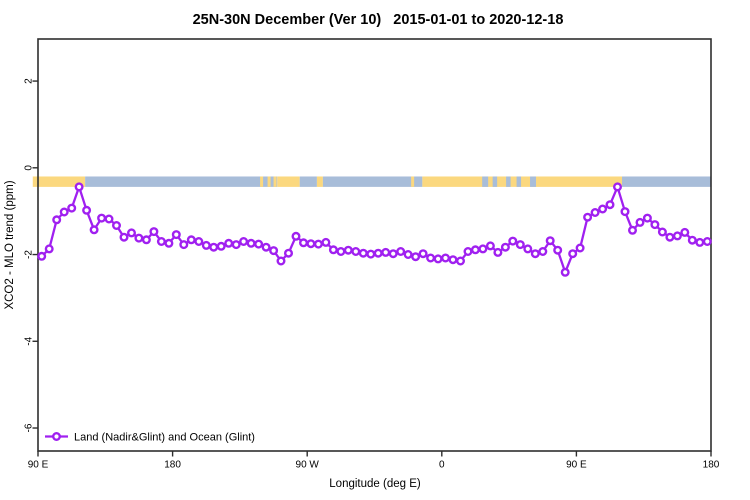 This screenshot has width=750, height=500. I want to click on y-tick-label: -2, so click(29, 254).